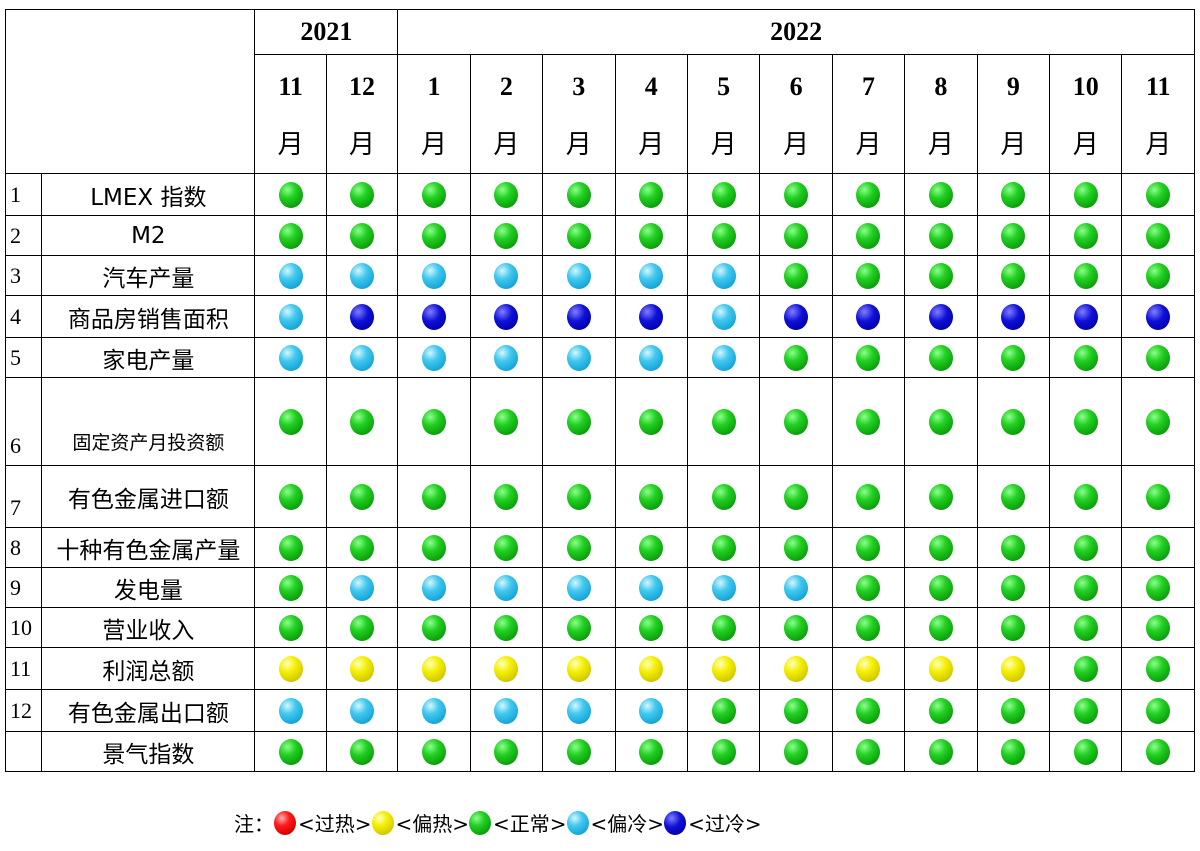 The width and height of the screenshot is (1200, 851). I want to click on row-number, so click(23, 751).